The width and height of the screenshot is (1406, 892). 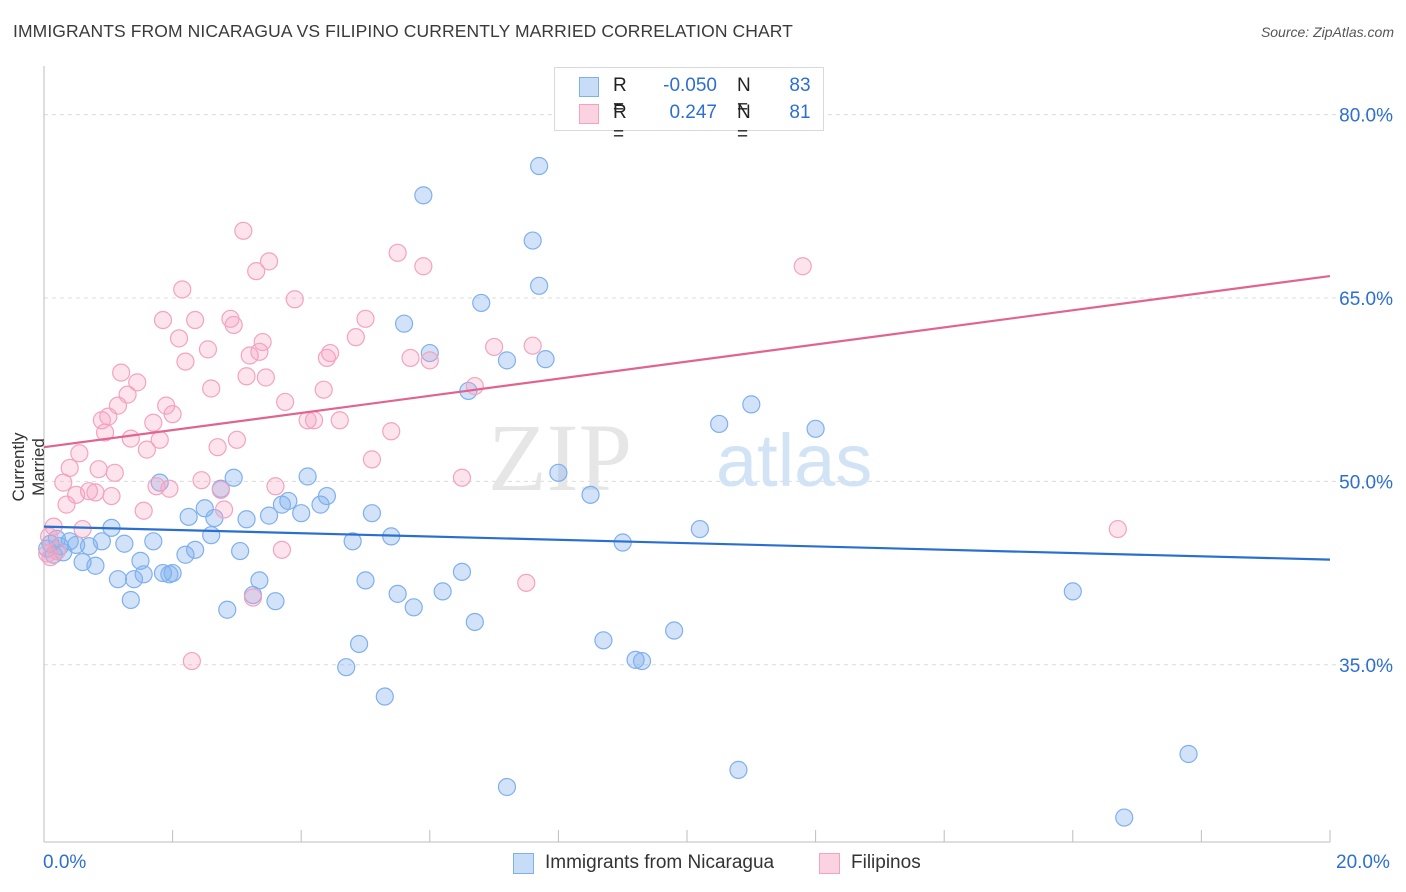 I want to click on legend-n-value: 81, so click(x=800, y=112).